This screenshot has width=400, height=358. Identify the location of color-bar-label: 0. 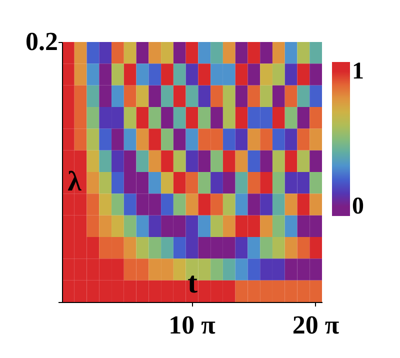
(358, 207).